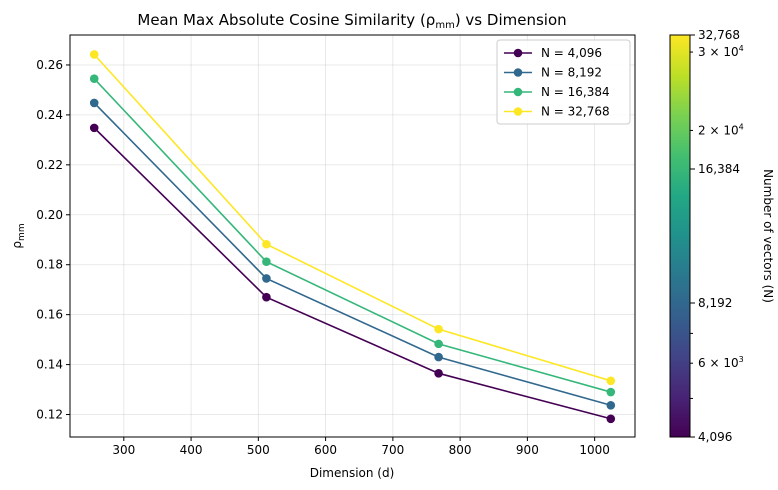 The width and height of the screenshot is (778, 490). I want to click on x-tick-label: 800, so click(460, 450).